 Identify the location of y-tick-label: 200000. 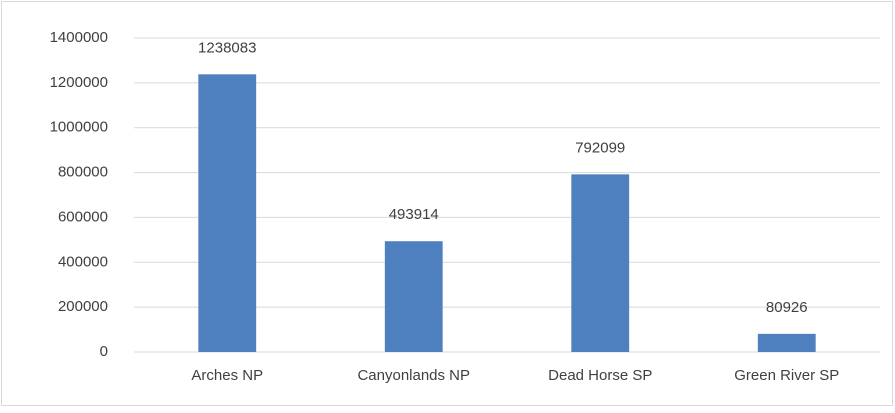
(83, 306).